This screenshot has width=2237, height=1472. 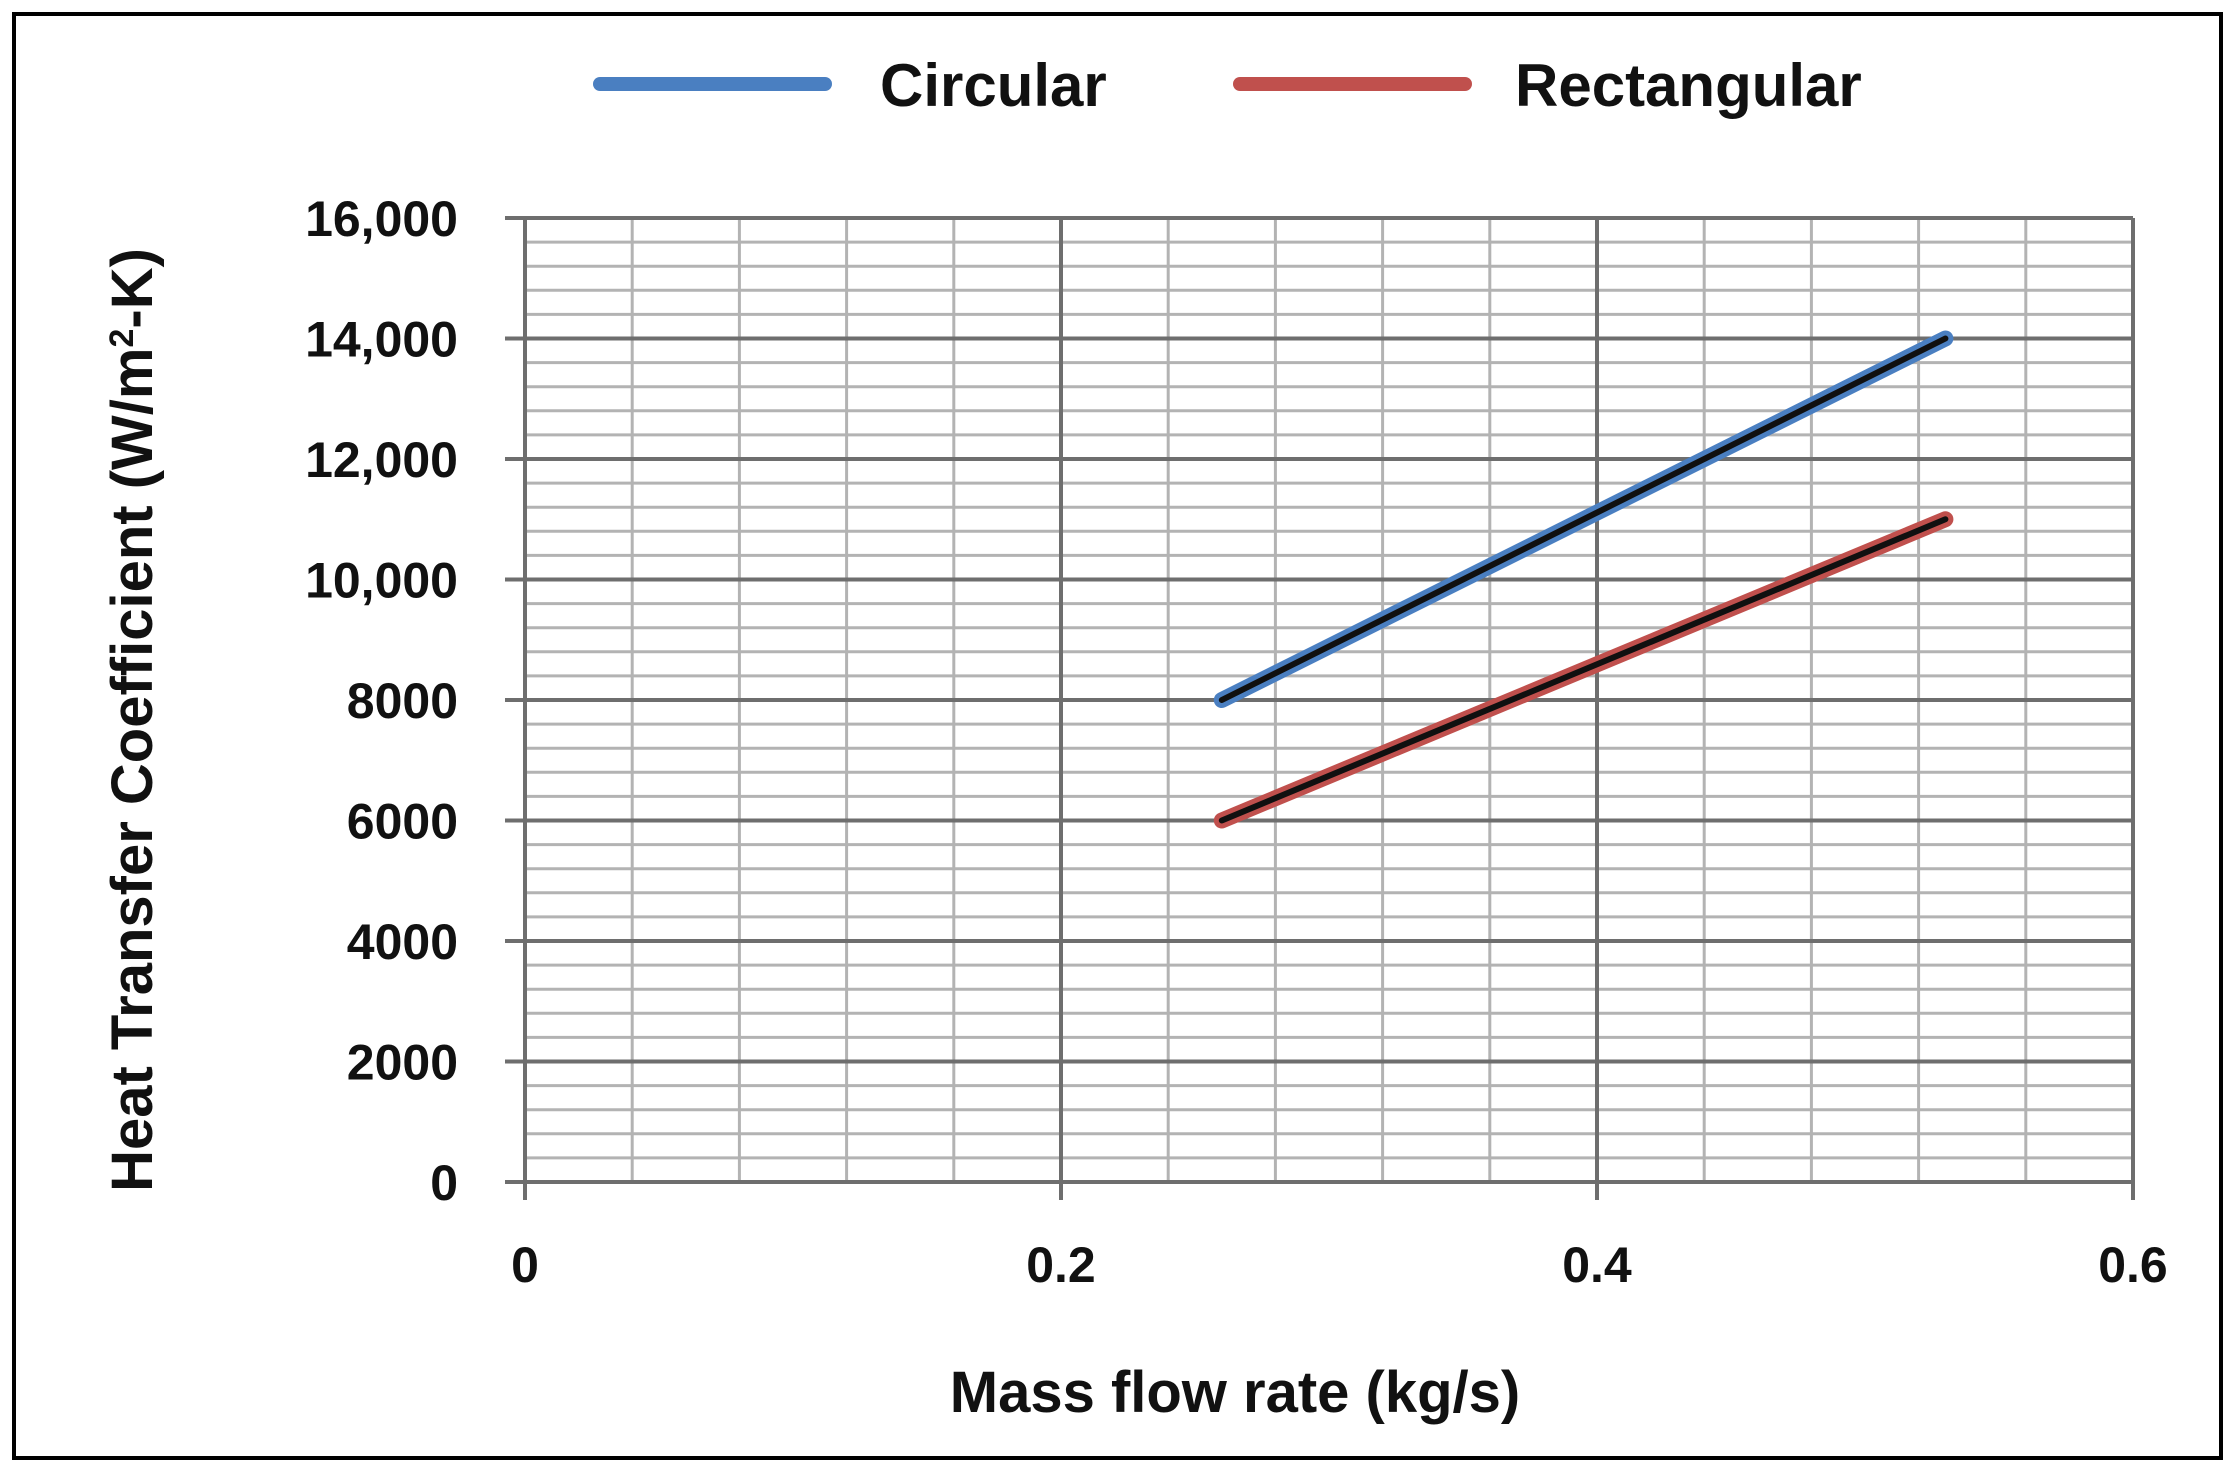 I want to click on y-axis-title: Heat Transfer Coefficient (W/m2-K), so click(x=132, y=720).